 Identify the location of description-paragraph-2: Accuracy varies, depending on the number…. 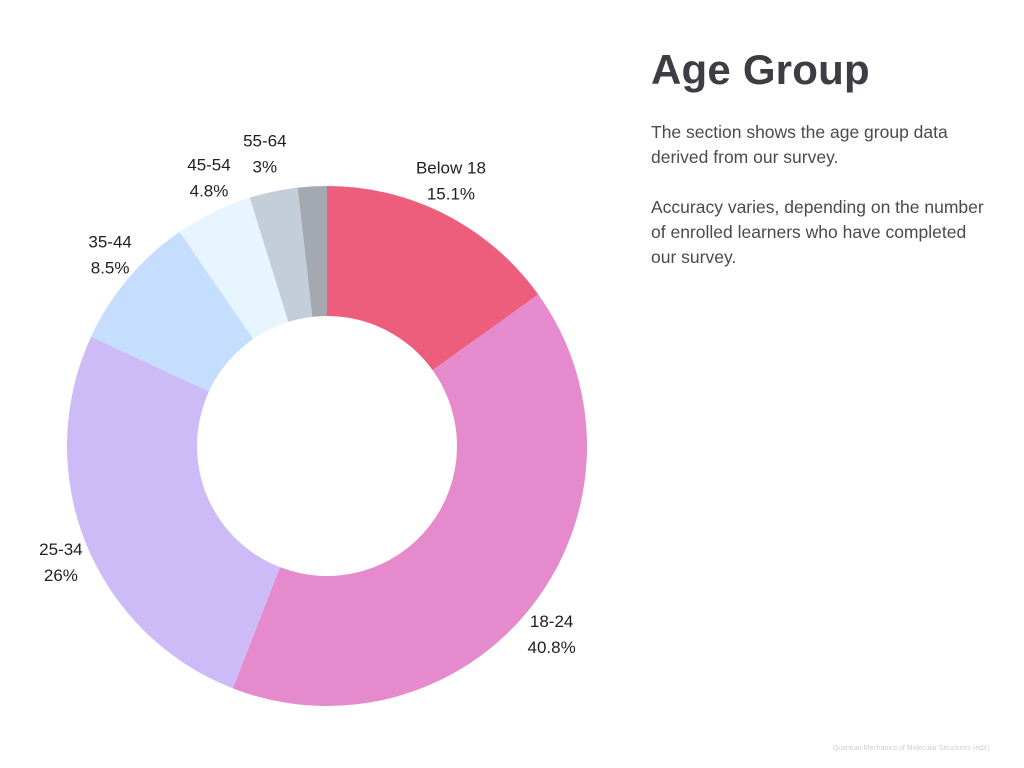
(817, 232).